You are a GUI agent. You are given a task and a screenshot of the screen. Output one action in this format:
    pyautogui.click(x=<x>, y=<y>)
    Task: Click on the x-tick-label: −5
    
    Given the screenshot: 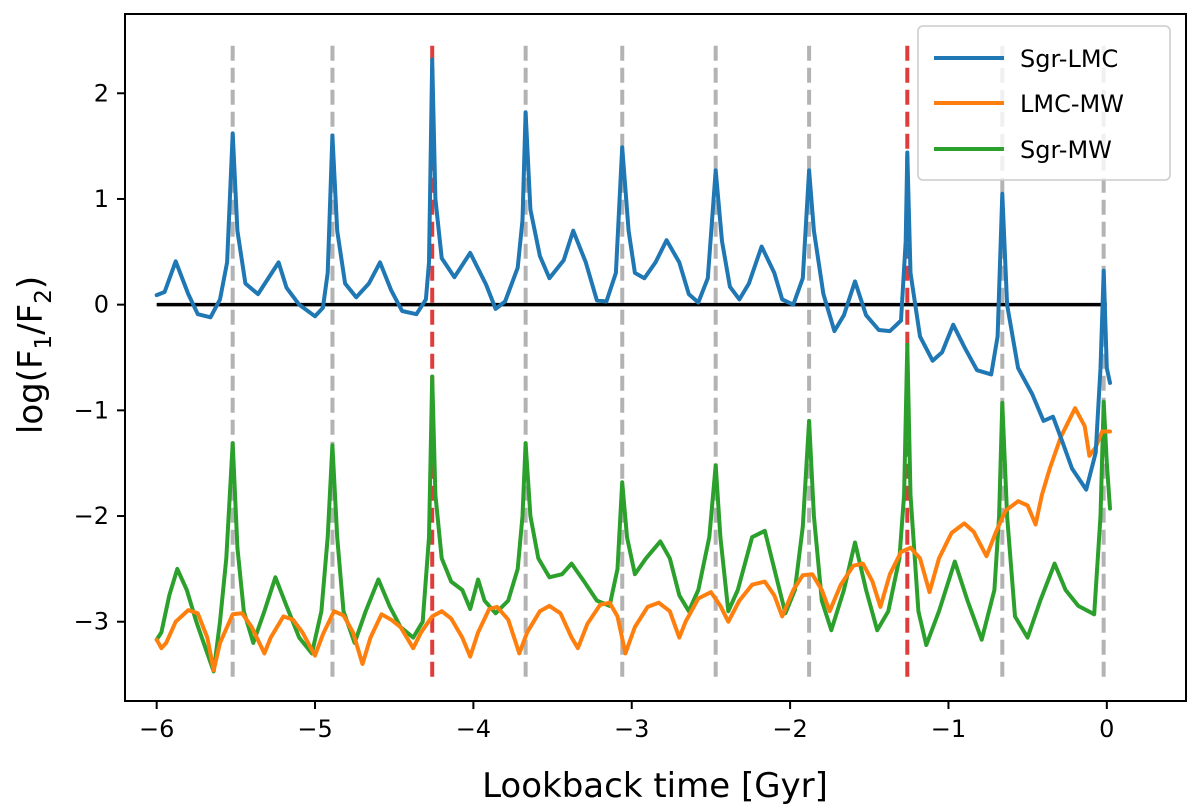 What is the action you would take?
    pyautogui.click(x=314, y=729)
    